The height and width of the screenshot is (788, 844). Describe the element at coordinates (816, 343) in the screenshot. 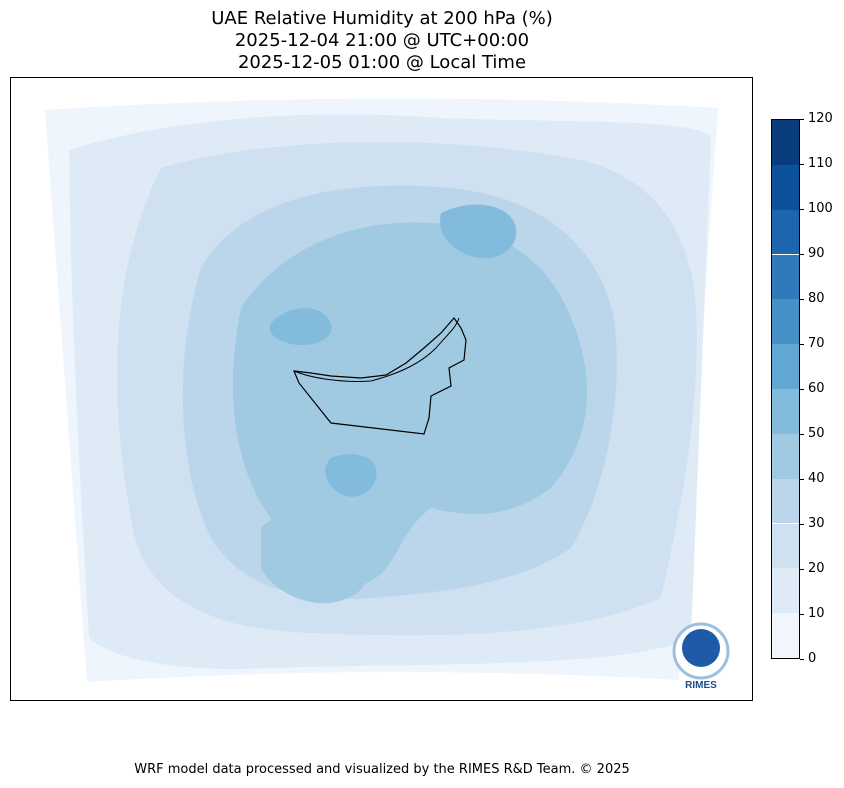

I see `colorbar-tick-label: 70` at that location.